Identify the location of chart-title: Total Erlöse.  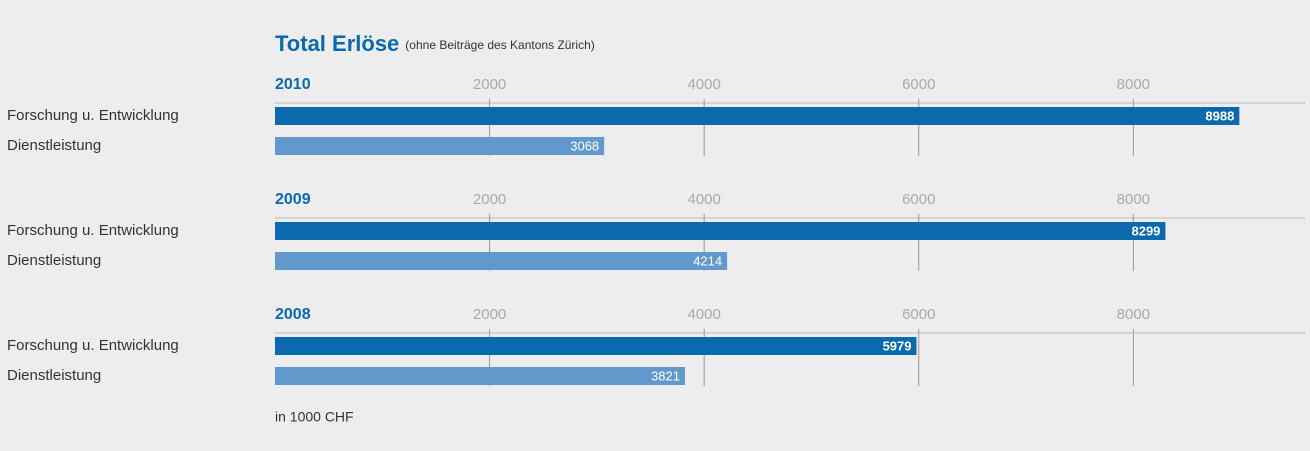
(337, 43).